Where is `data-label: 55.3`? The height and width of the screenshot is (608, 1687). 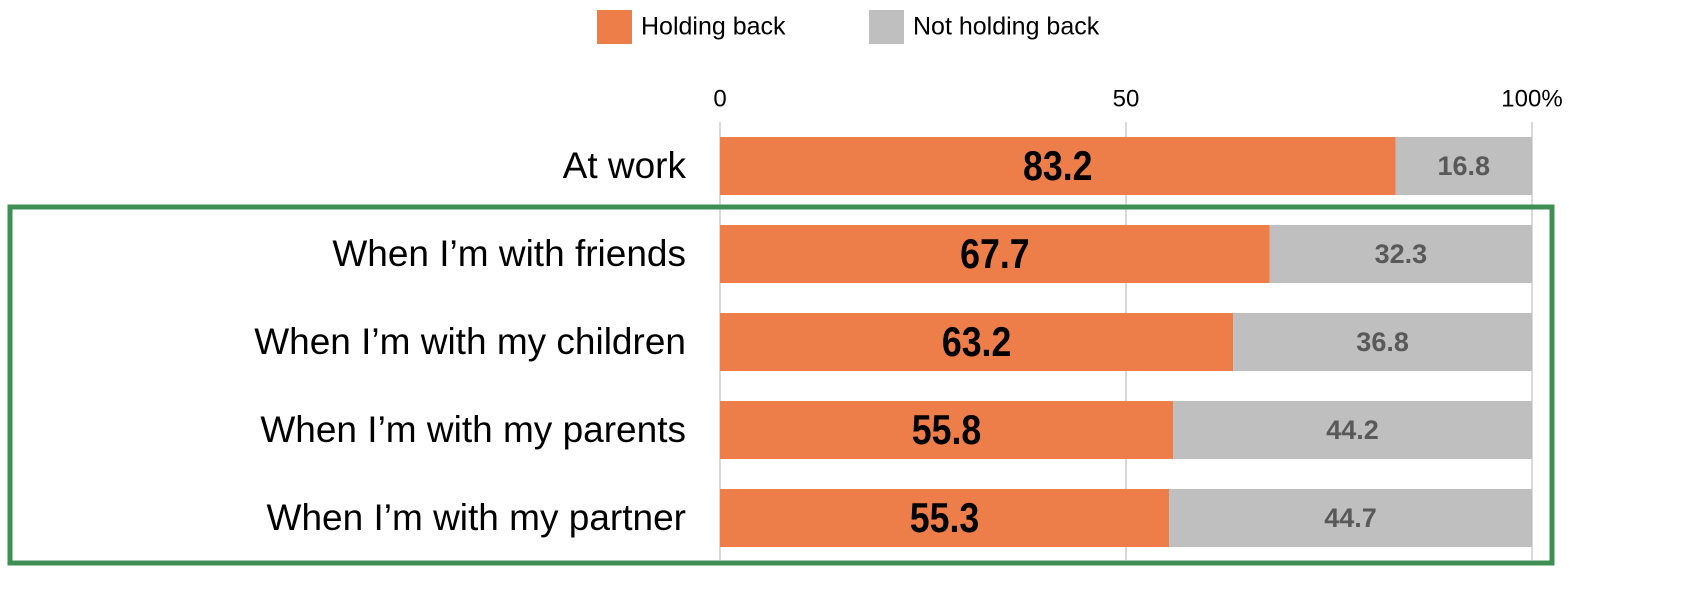
data-label: 55.3 is located at coordinates (944, 518).